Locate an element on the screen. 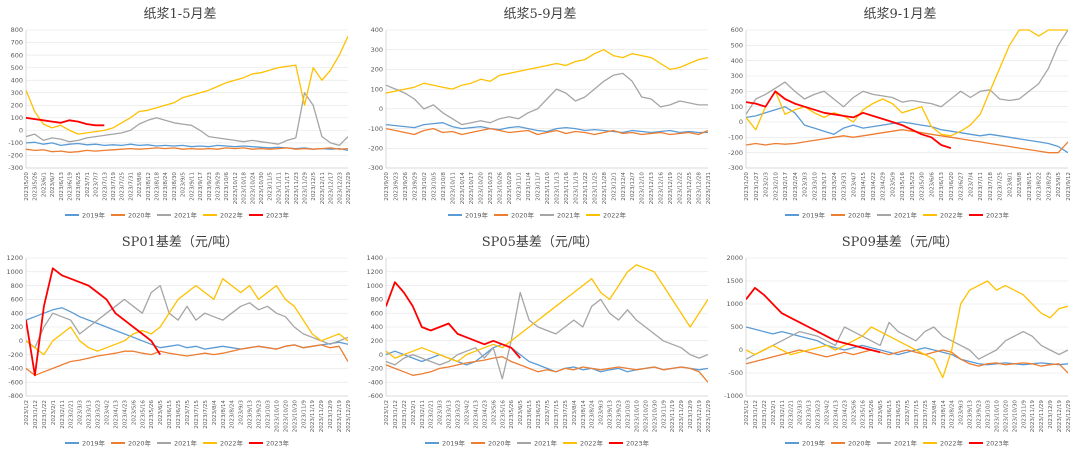 Image resolution: width=1080 pixels, height=455 pixels. x-tick-label: 2023/6/19 is located at coordinates (71, 186).